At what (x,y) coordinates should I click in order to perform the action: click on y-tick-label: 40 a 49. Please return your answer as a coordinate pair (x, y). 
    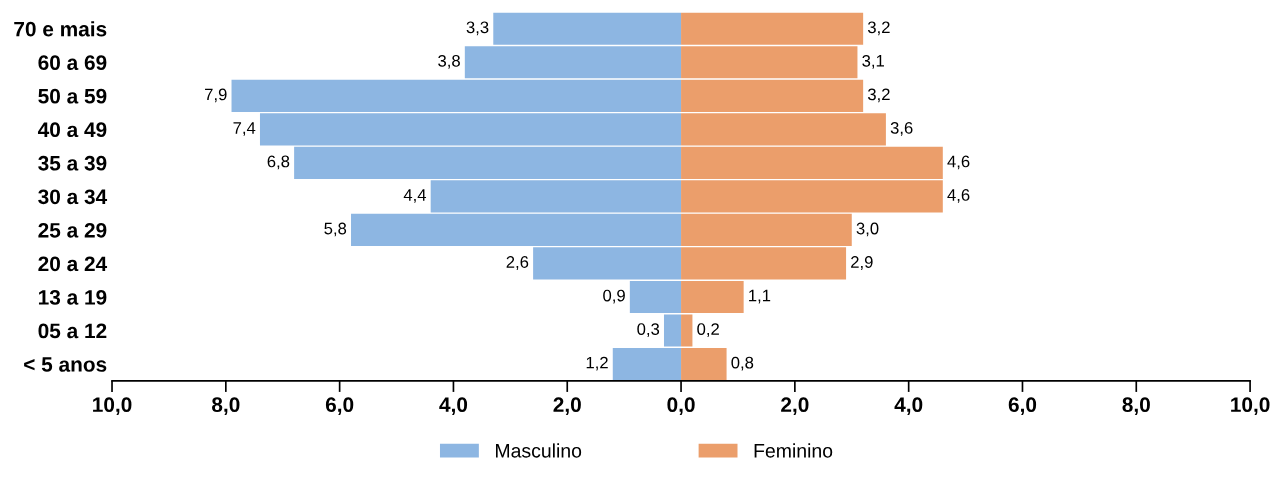
    Looking at the image, I should click on (72, 130).